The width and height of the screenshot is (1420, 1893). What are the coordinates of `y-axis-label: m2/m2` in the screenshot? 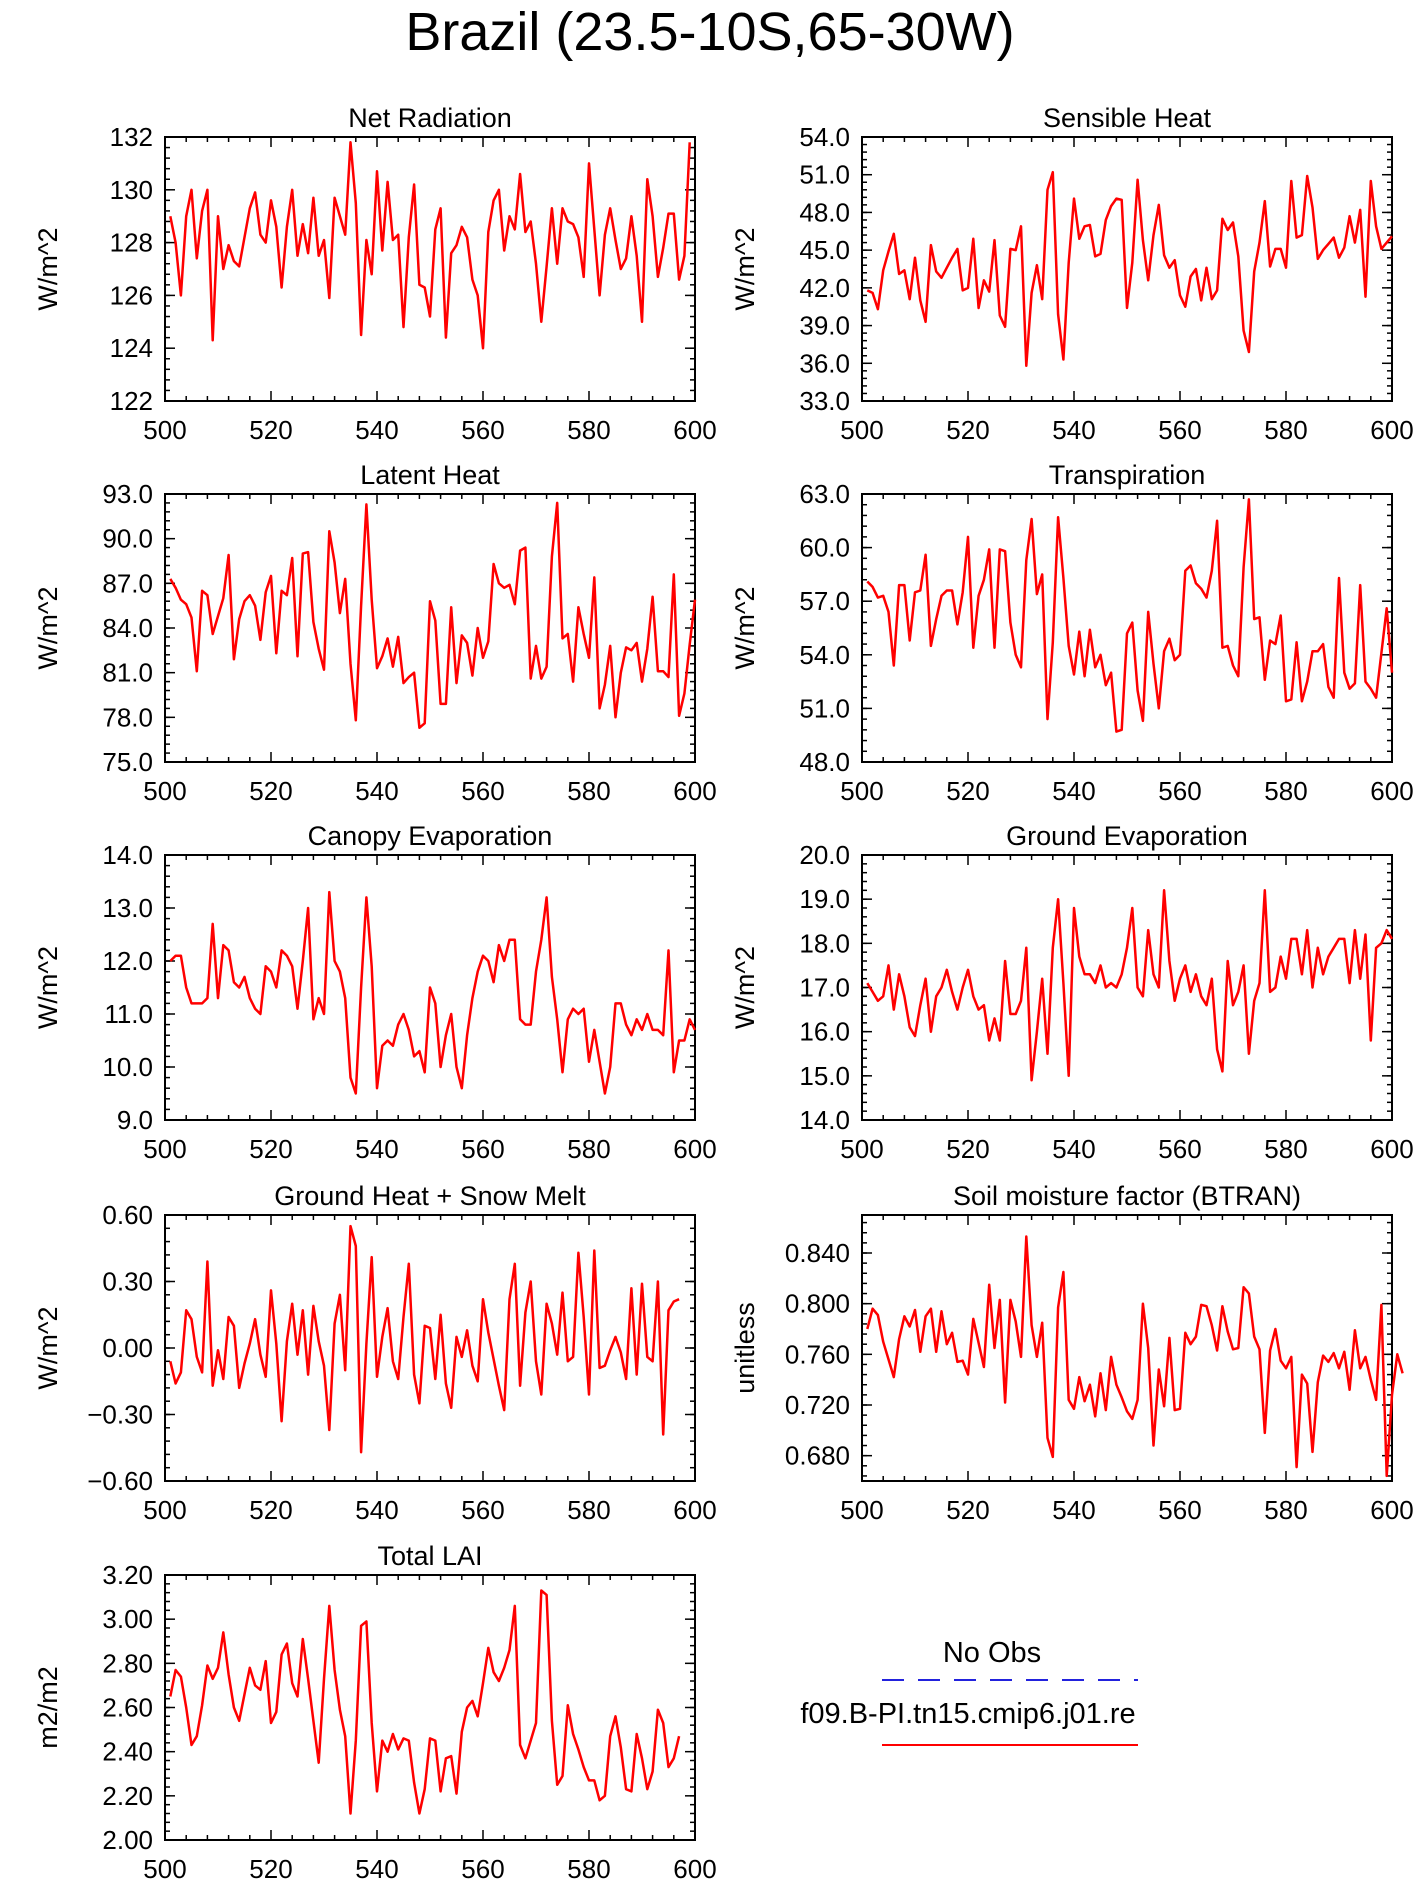 It's located at (48, 1707).